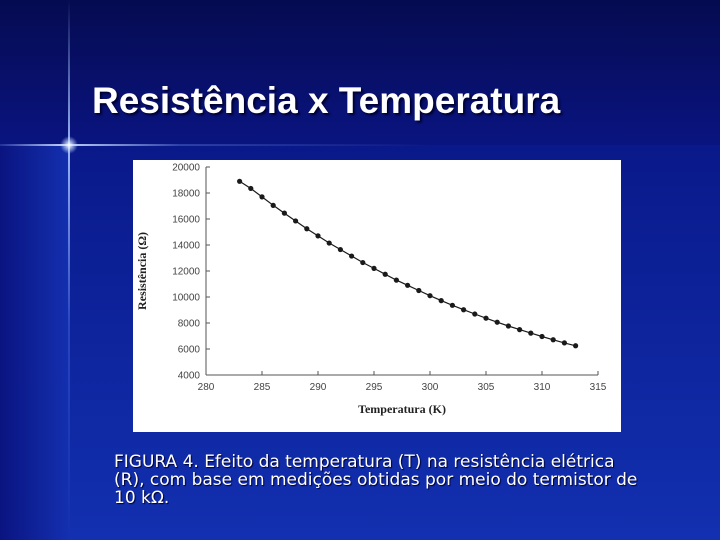 Image resolution: width=720 pixels, height=540 pixels. What do you see at coordinates (486, 387) in the screenshot?
I see `x-tick-label: 305` at bounding box center [486, 387].